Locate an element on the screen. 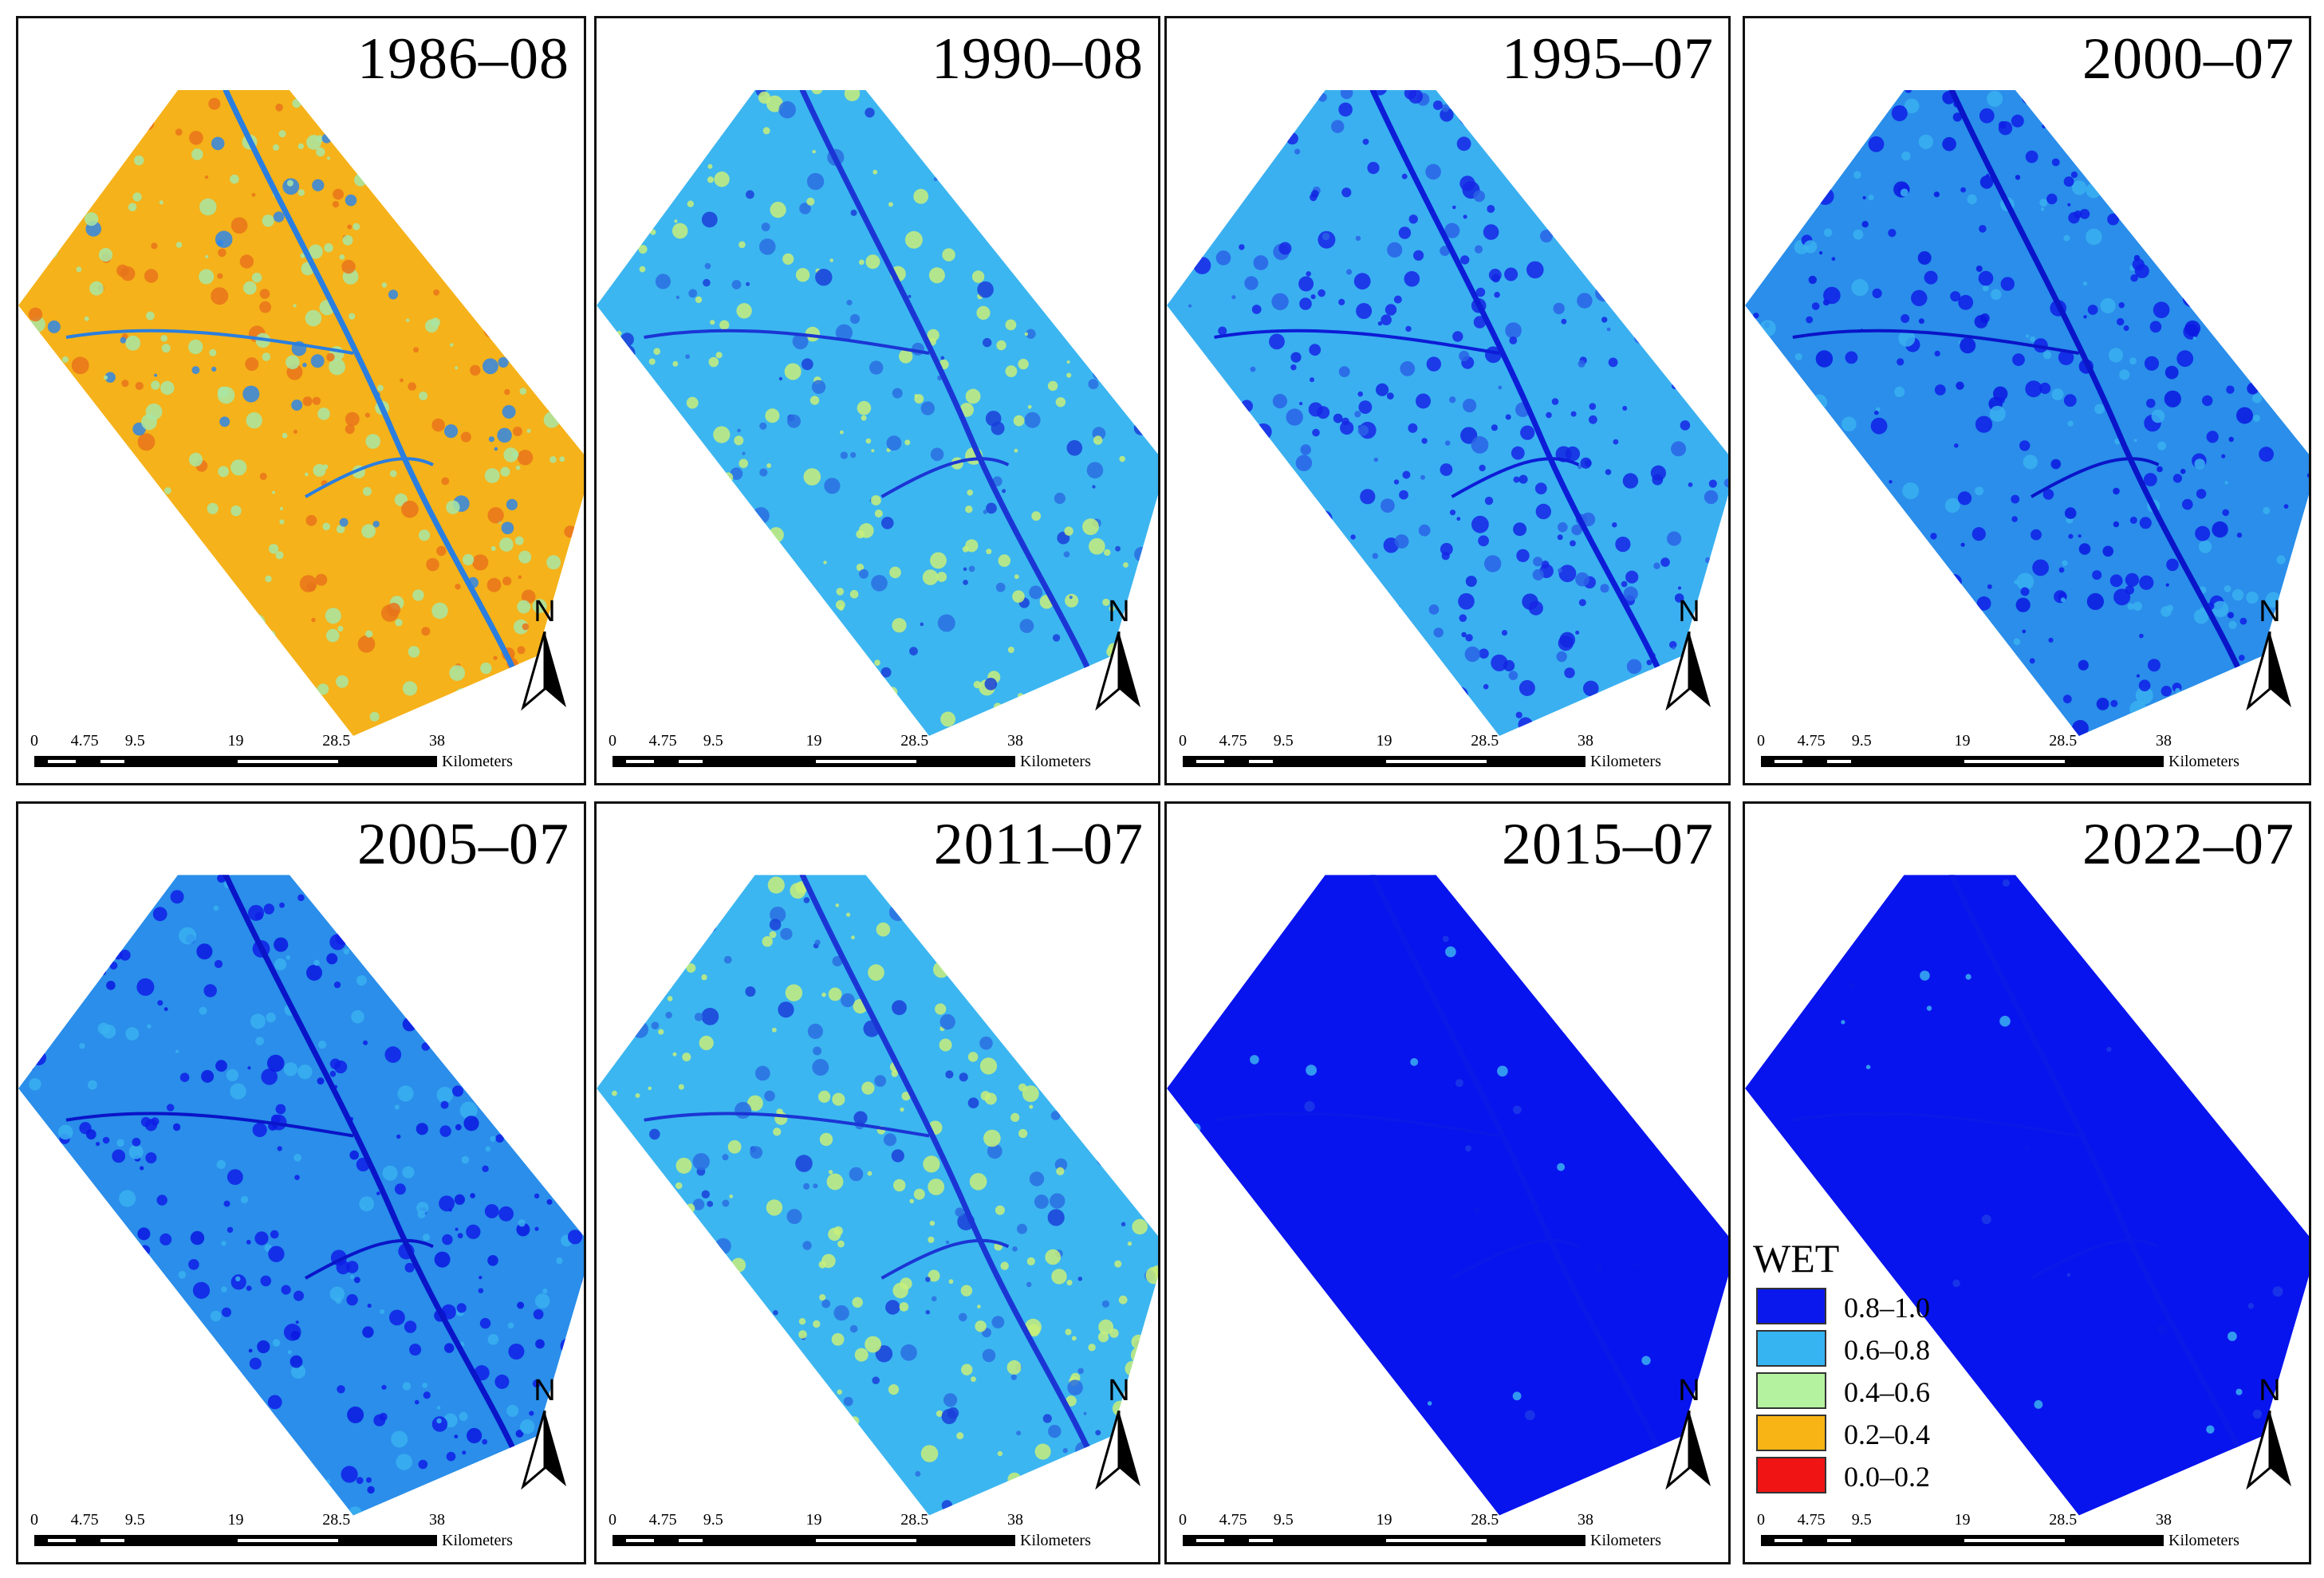 Image resolution: width=2324 pixels, height=1578 pixels. wet-legend: WET 0.8–1.0 0.6–0.8 0.4–0.6 0.2–0.4 0.0–0.2 is located at coordinates (1865, 1365).